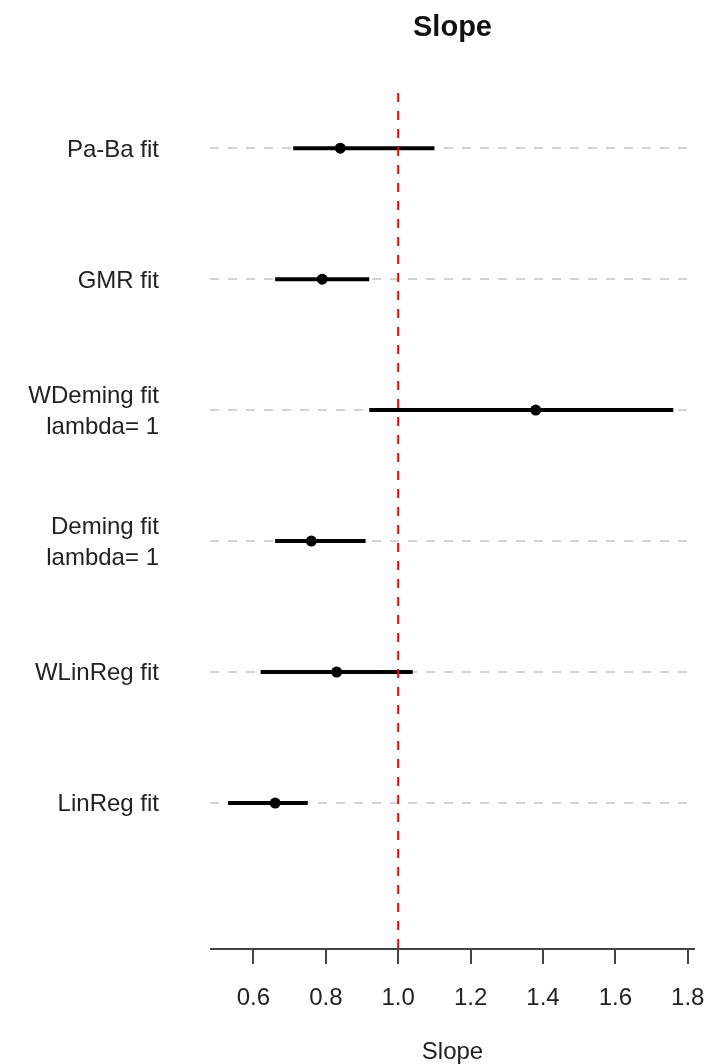 The height and width of the screenshot is (1064, 707). I want to click on x-tick-label: 0.8, so click(326, 996).